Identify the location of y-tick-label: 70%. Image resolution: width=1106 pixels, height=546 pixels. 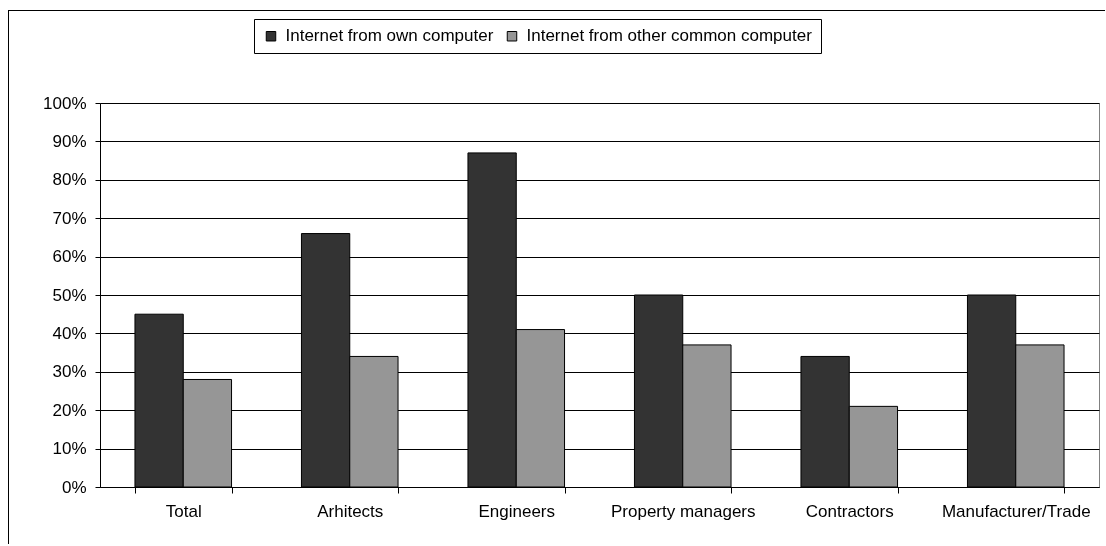
(69, 218).